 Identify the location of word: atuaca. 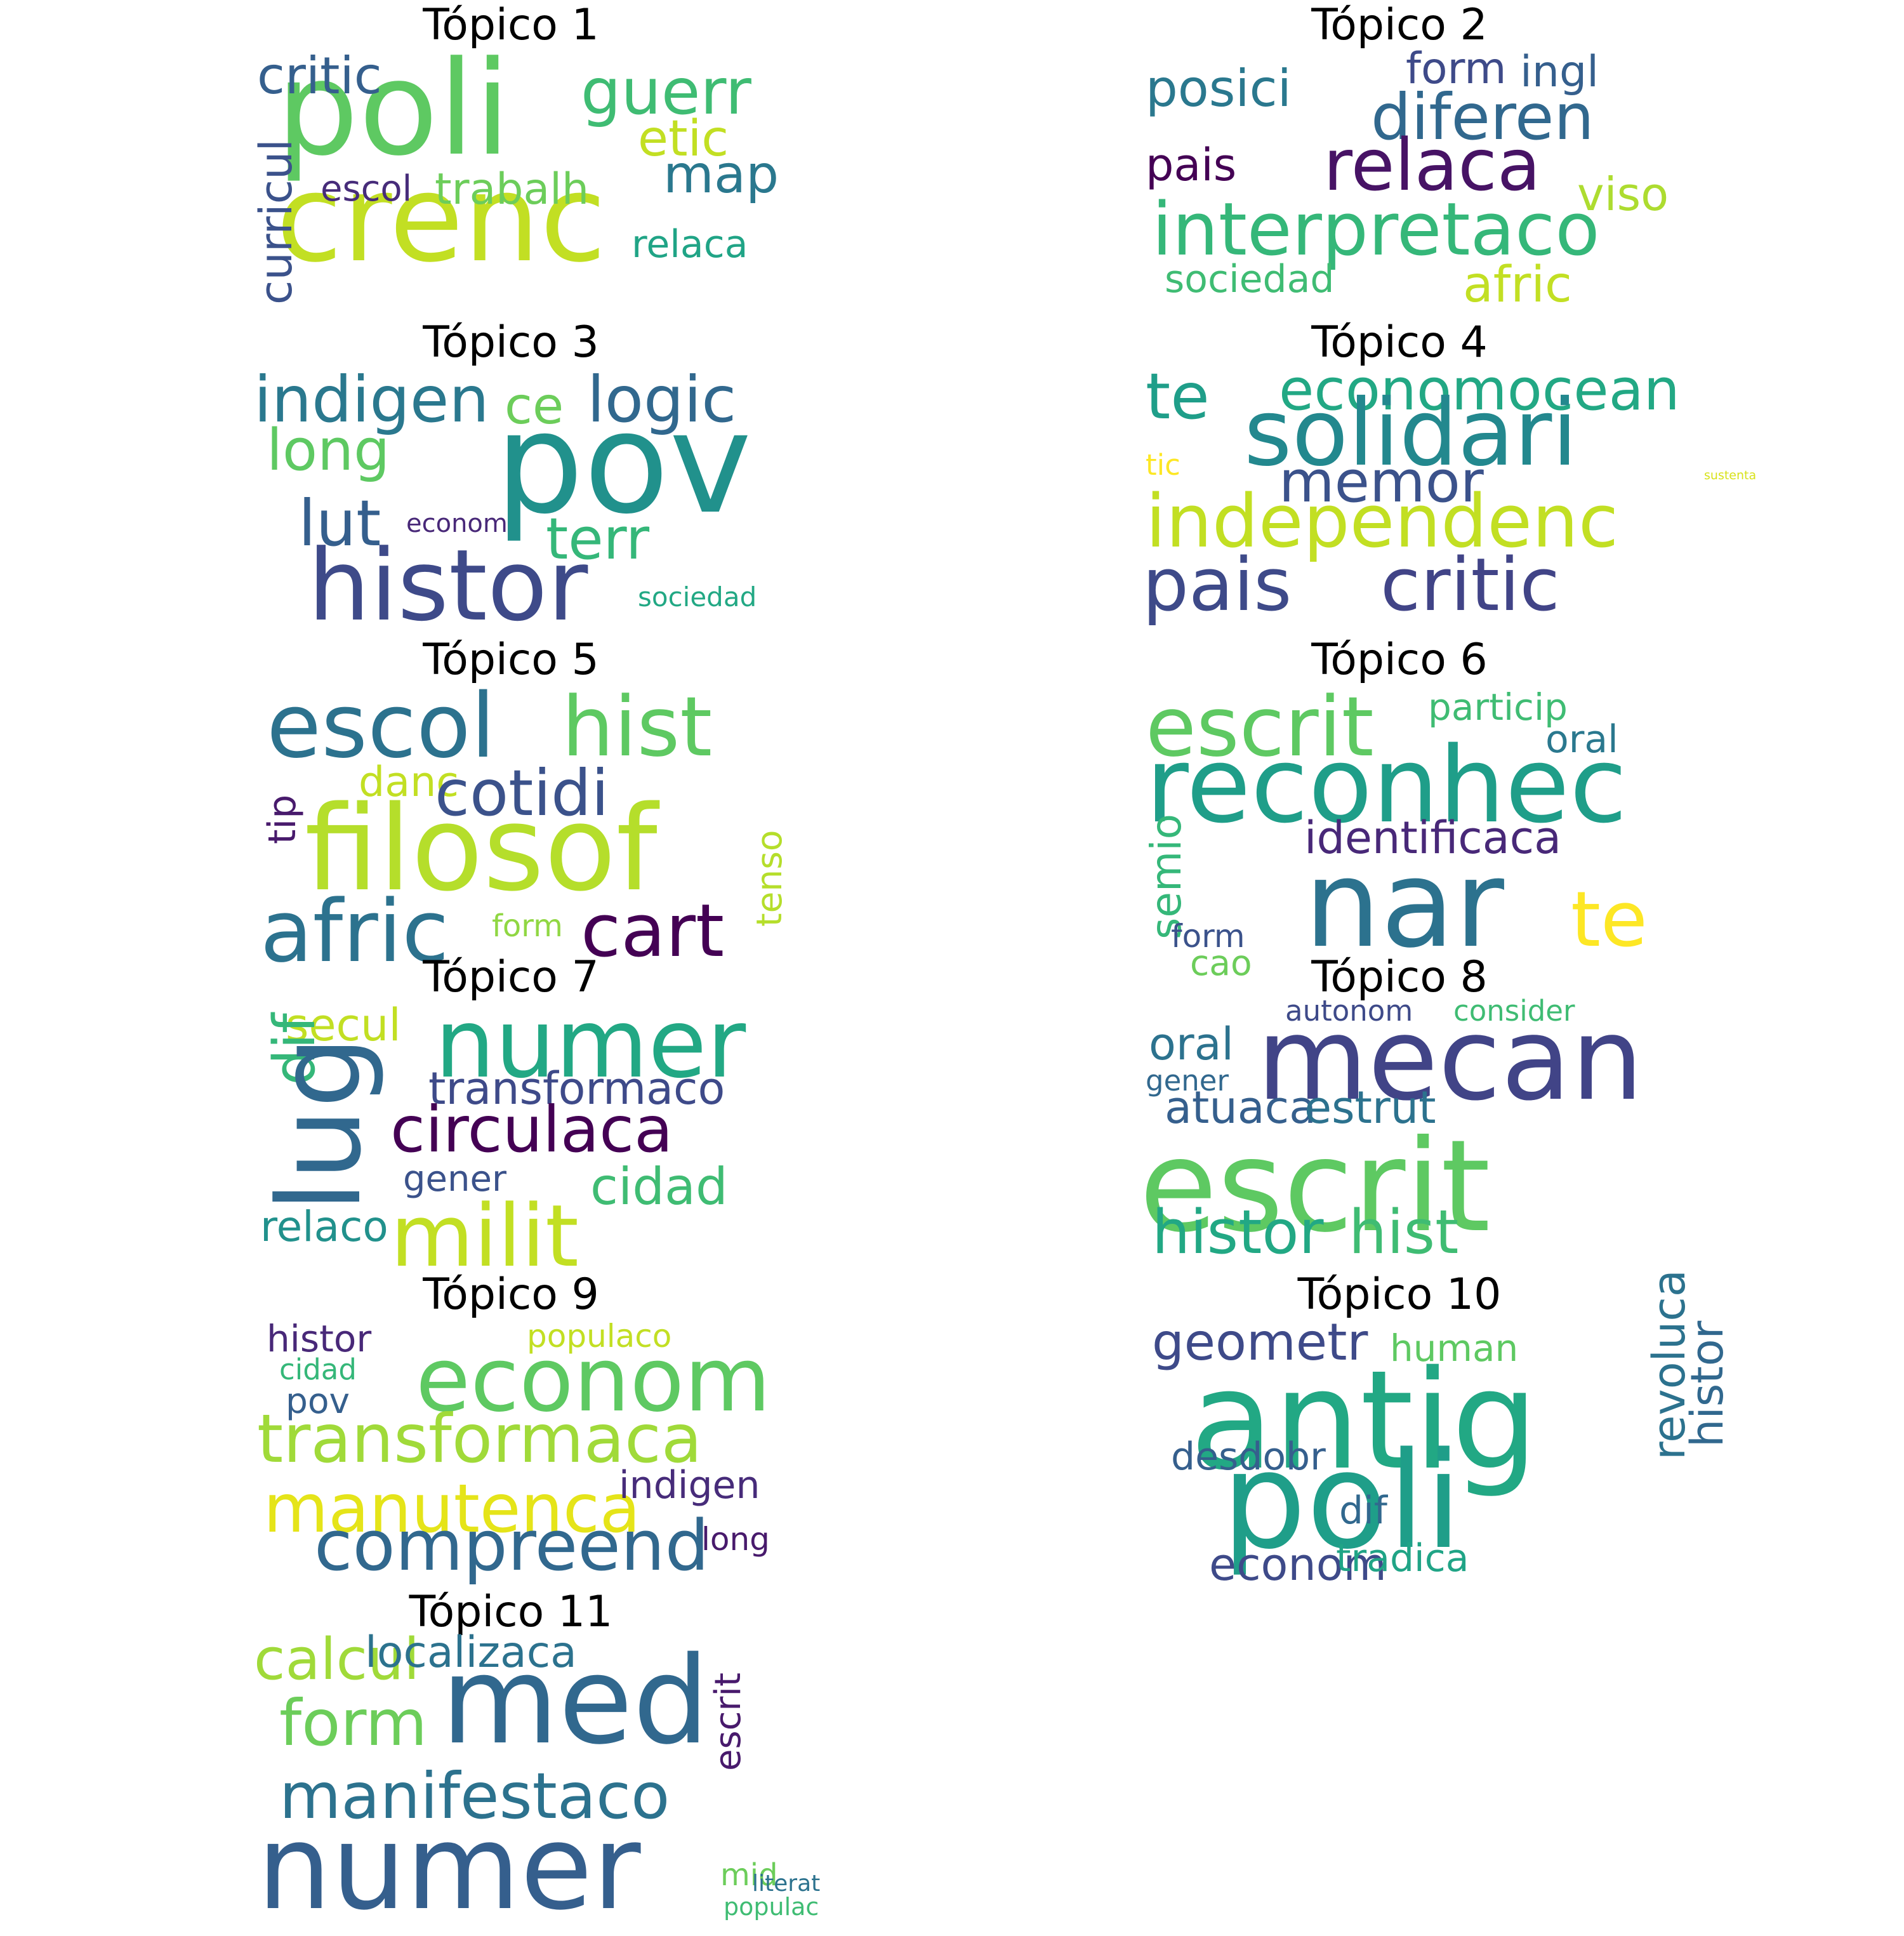
(1240, 1108).